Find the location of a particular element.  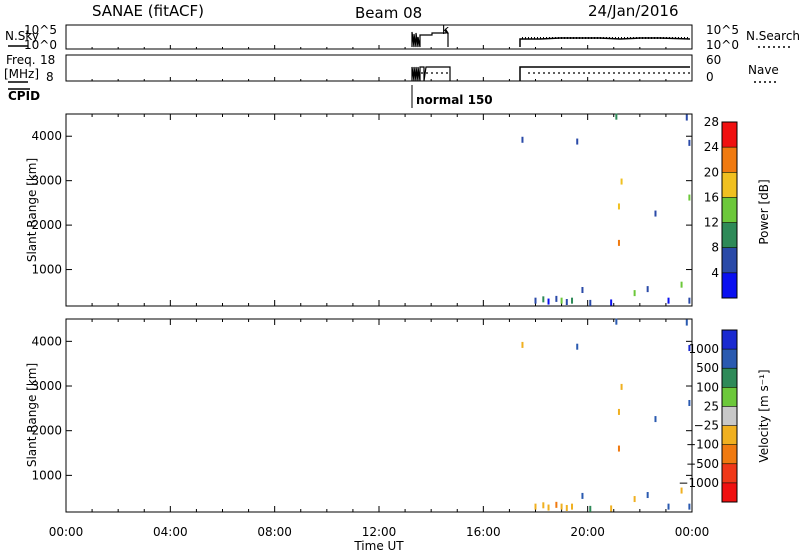

nsearch-label: N.Search is located at coordinates (773, 36).